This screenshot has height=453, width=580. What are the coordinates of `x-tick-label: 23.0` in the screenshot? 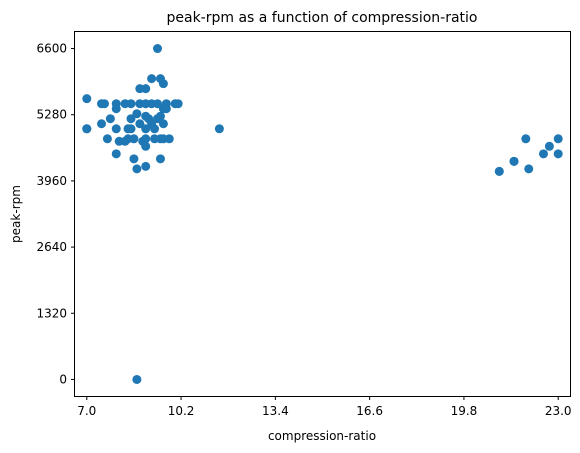 It's located at (558, 411).